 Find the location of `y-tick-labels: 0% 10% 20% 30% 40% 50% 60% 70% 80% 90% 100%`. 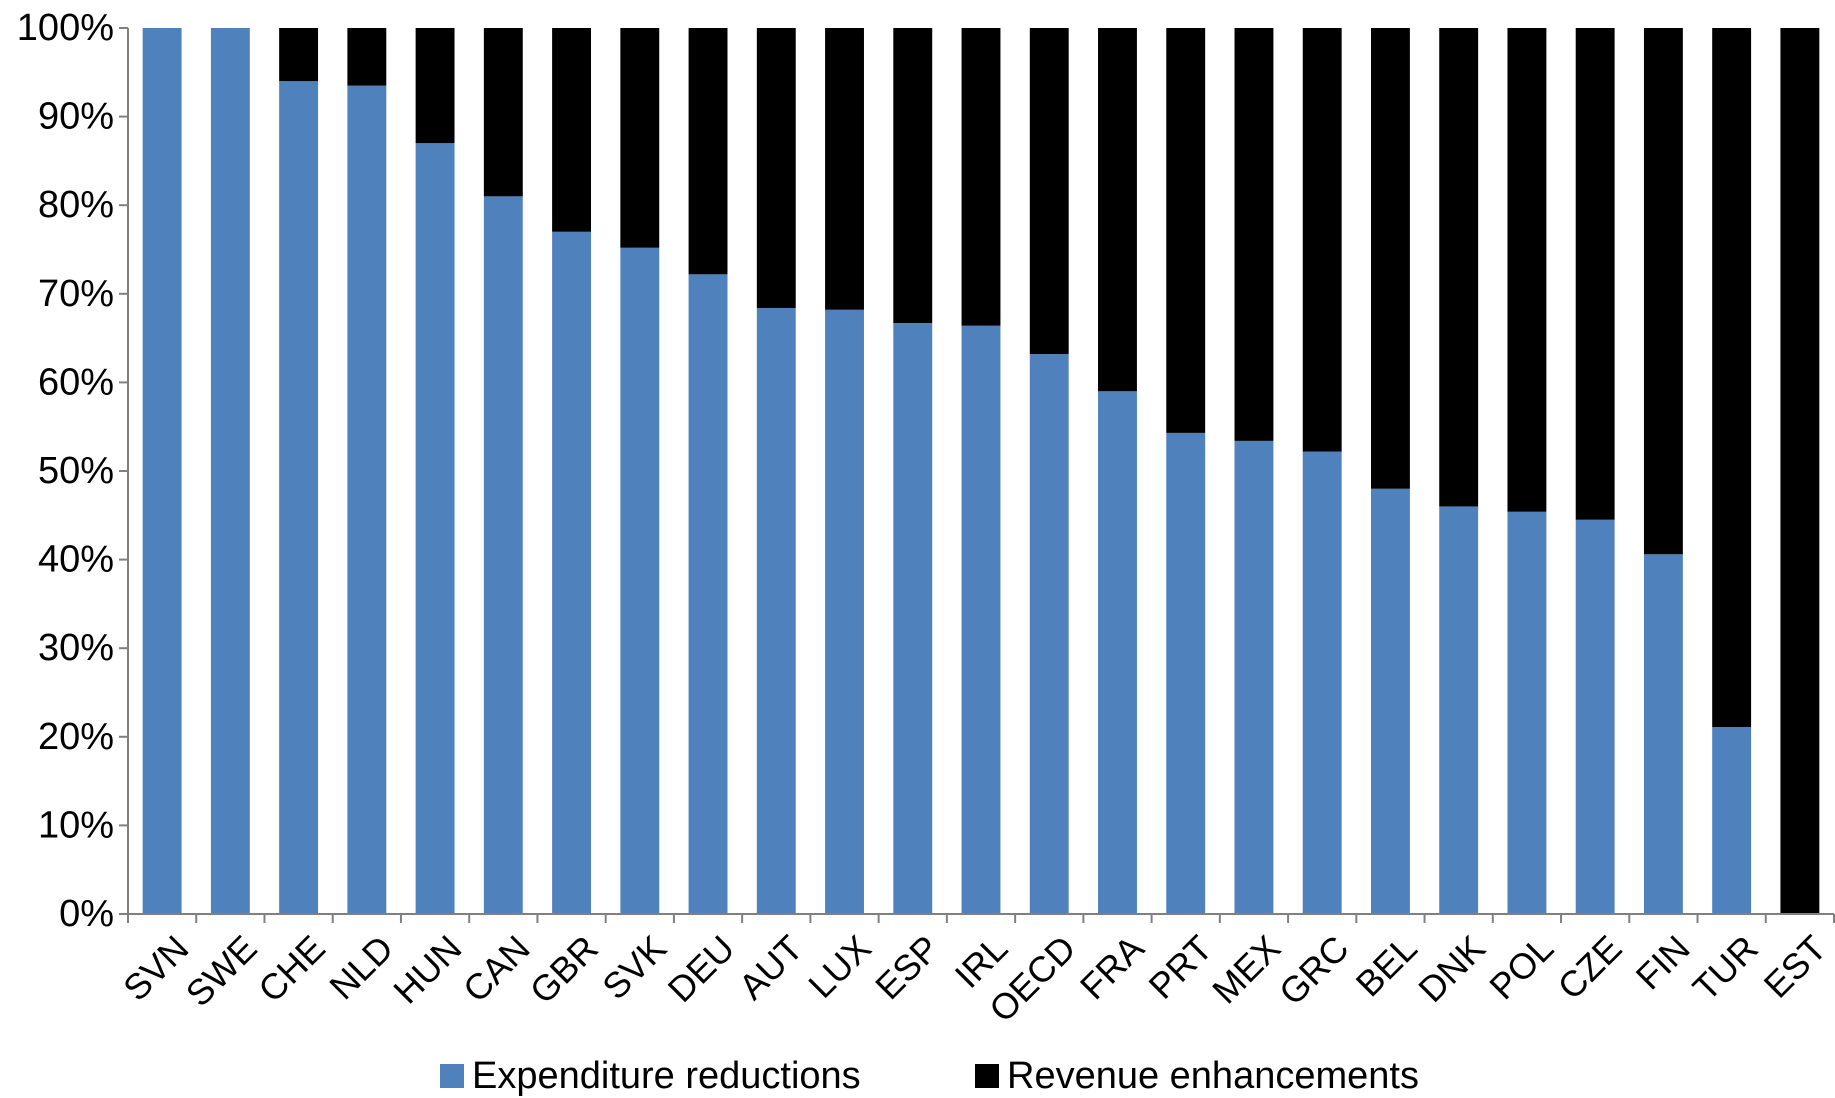

y-tick-labels: 0% 10% 20% 30% 40% 50% 60% 70% 80% 90% 100% is located at coordinates (65, 471).